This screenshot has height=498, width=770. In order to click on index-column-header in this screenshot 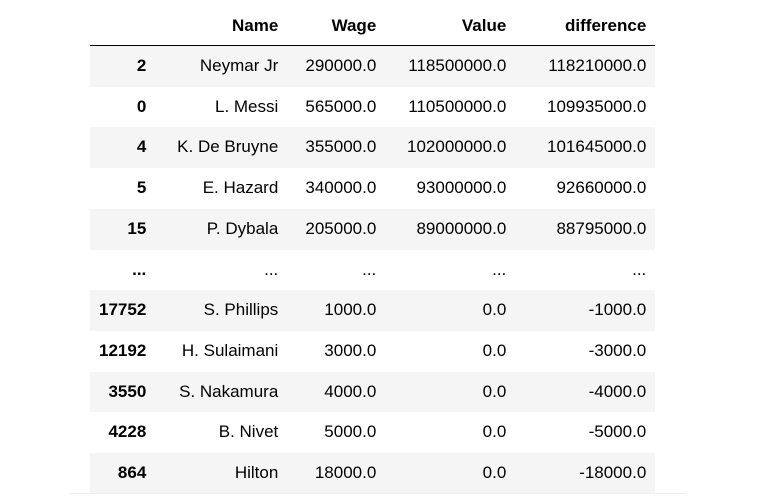, I will do `click(123, 26)`.